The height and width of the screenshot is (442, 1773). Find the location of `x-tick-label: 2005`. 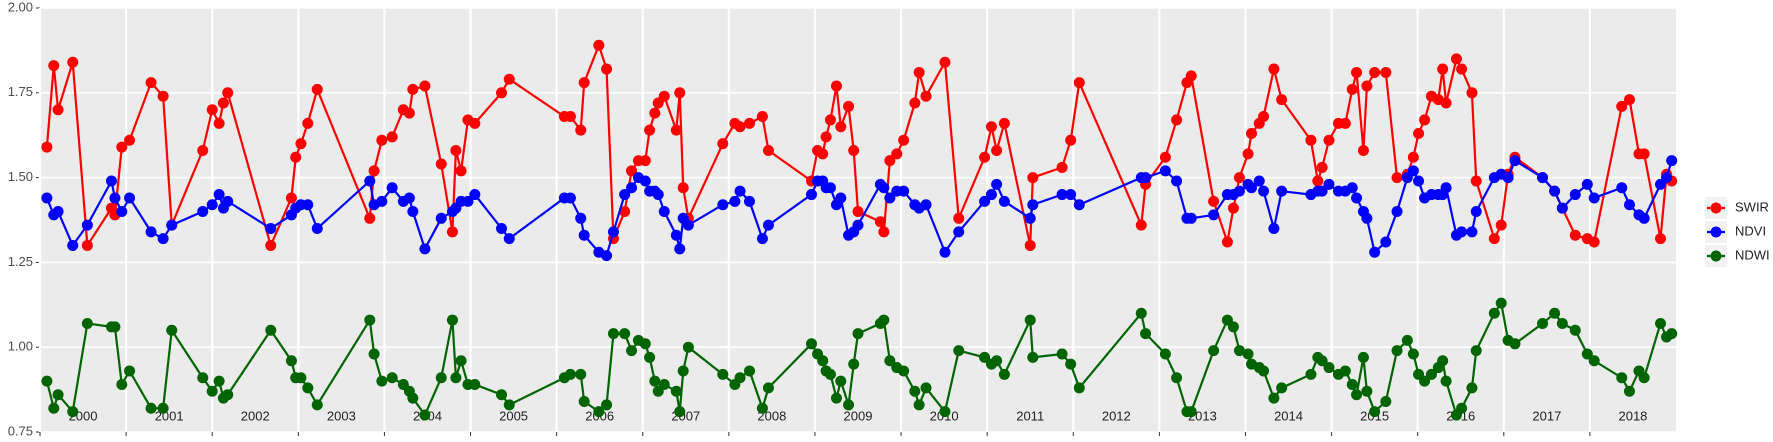

x-tick-label: 2005 is located at coordinates (513, 415).